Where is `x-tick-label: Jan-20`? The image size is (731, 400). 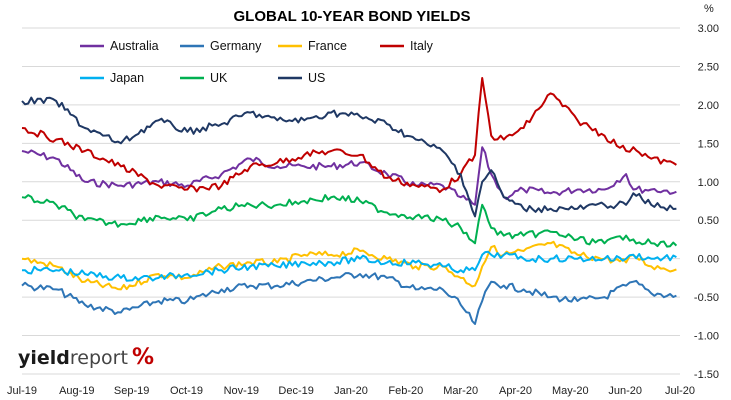 x-tick-label: Jan-20 is located at coordinates (351, 391).